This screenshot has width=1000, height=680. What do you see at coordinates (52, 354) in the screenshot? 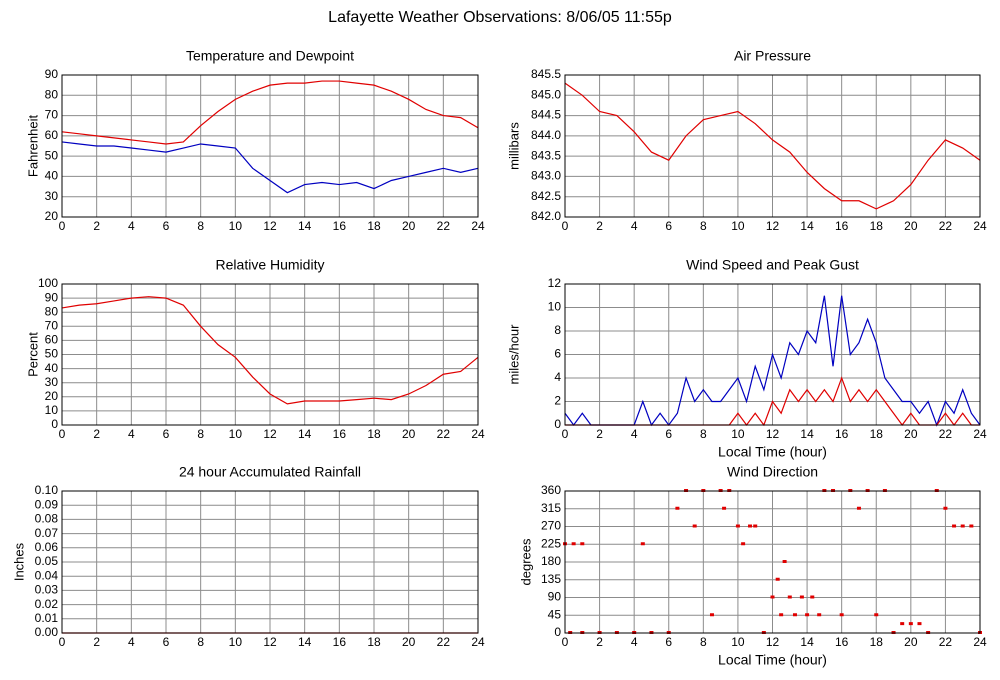
I see `y-tick-label: 50` at bounding box center [52, 354].